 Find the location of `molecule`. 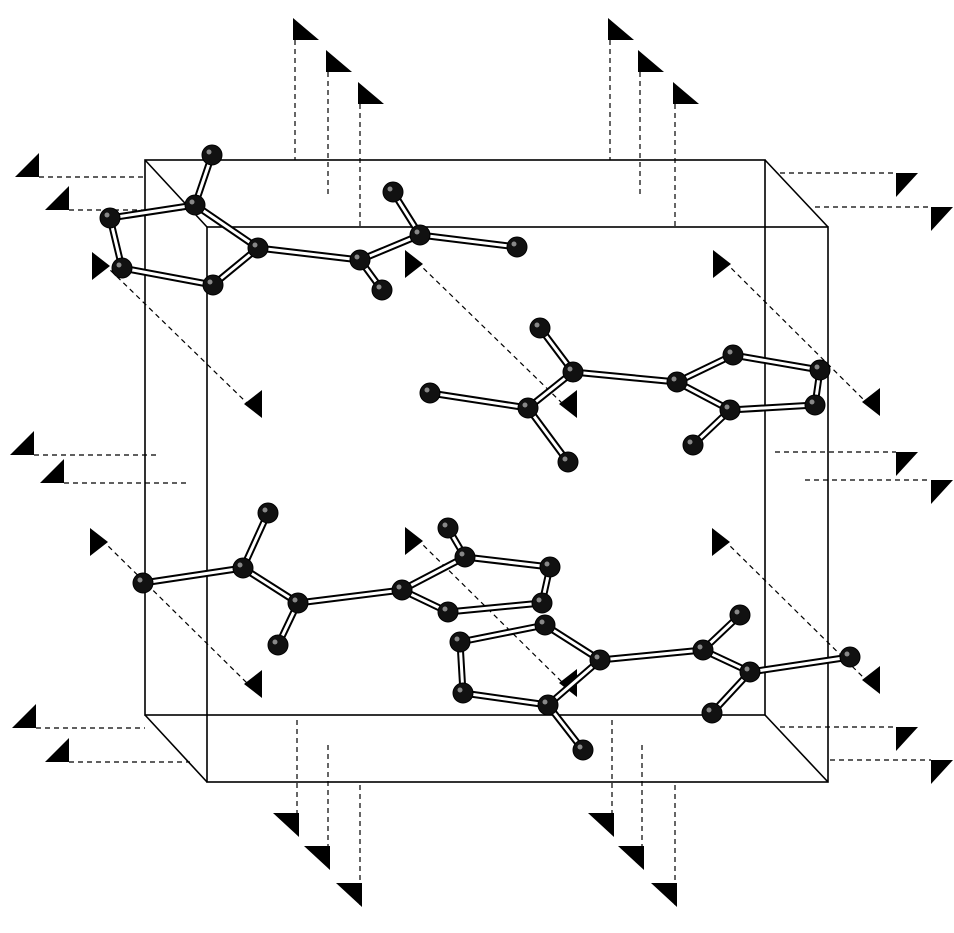

molecule is located at coordinates (313, 222).